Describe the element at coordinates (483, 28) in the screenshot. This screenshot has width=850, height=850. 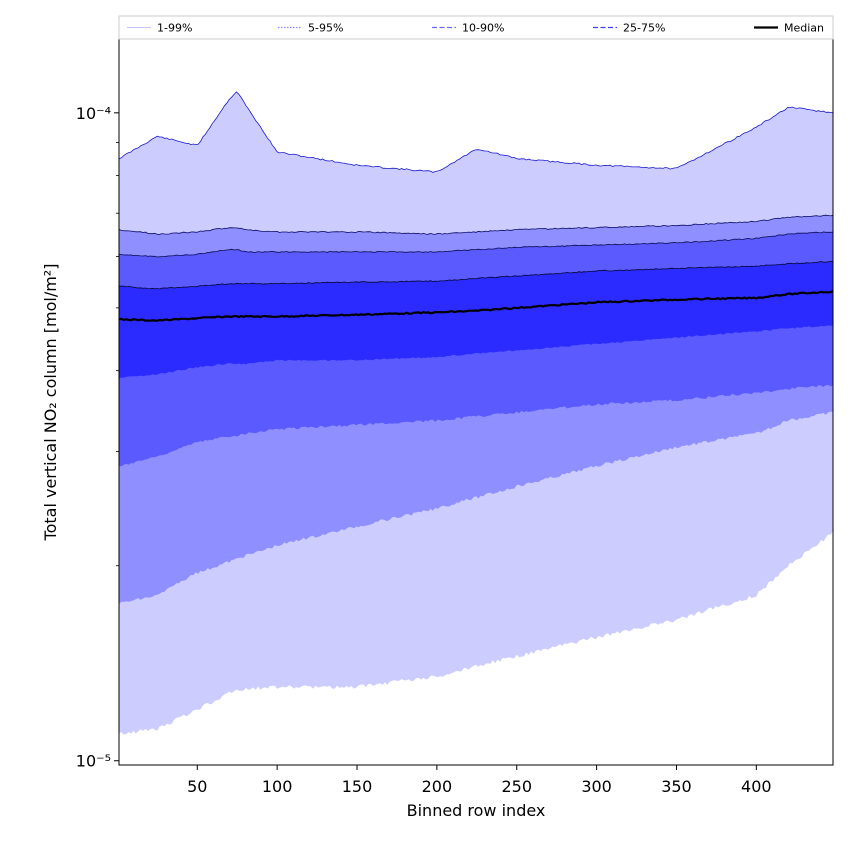
I see `legend-label: 10-90%` at that location.